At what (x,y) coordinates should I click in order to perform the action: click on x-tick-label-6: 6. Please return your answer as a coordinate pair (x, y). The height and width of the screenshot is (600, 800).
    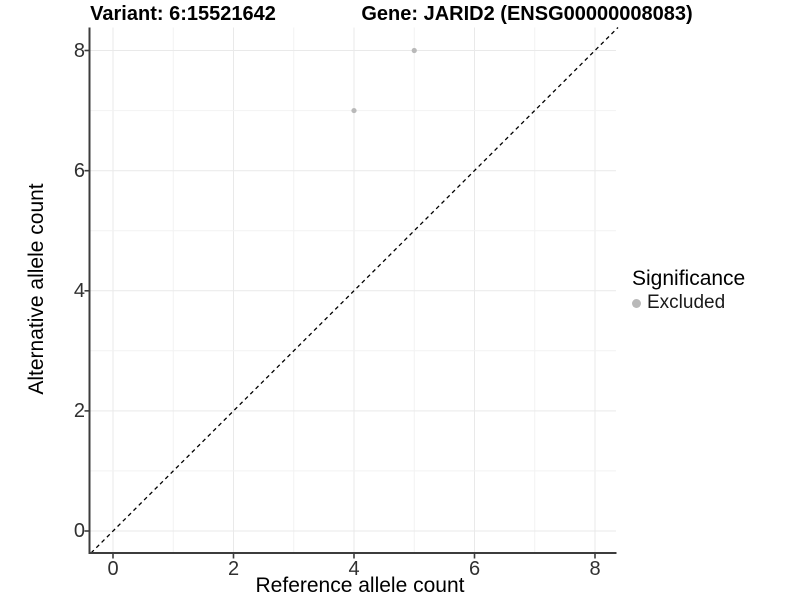
    Looking at the image, I should click on (474, 569).